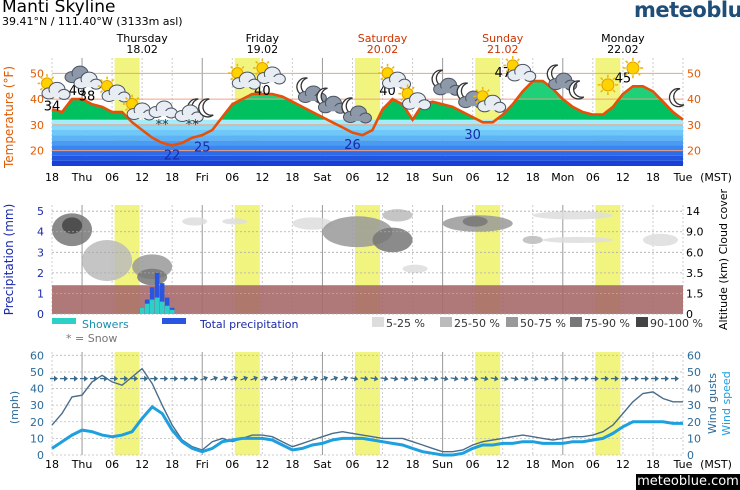 This screenshot has height=490, width=740. I want to click on temp-value-label: 34, so click(52, 107).